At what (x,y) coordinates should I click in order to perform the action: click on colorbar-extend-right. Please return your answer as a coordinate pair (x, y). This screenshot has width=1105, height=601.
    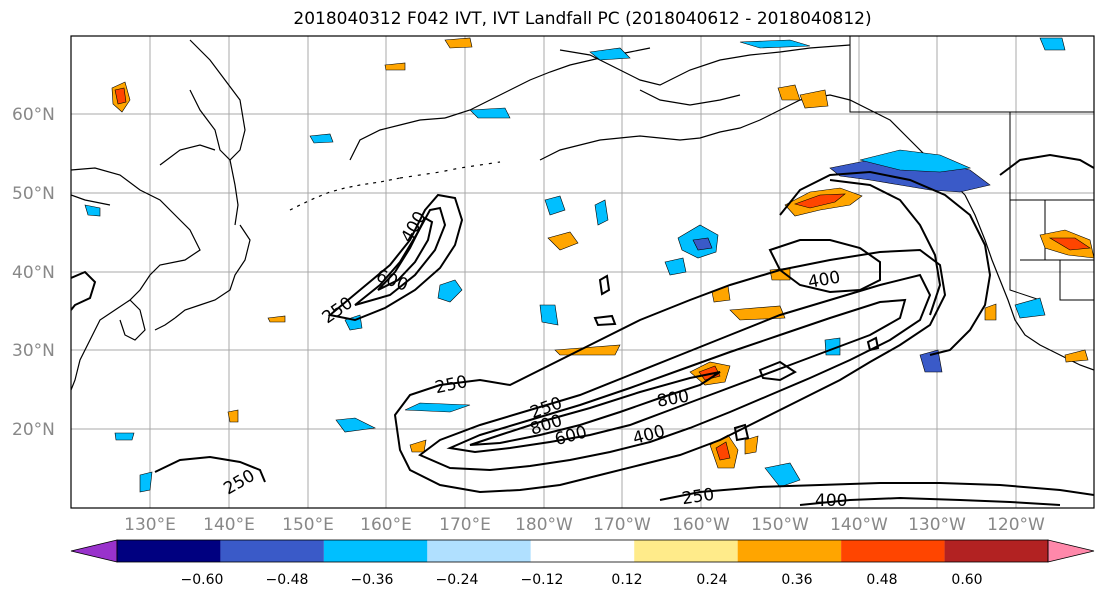
    Looking at the image, I should click on (1071, 551).